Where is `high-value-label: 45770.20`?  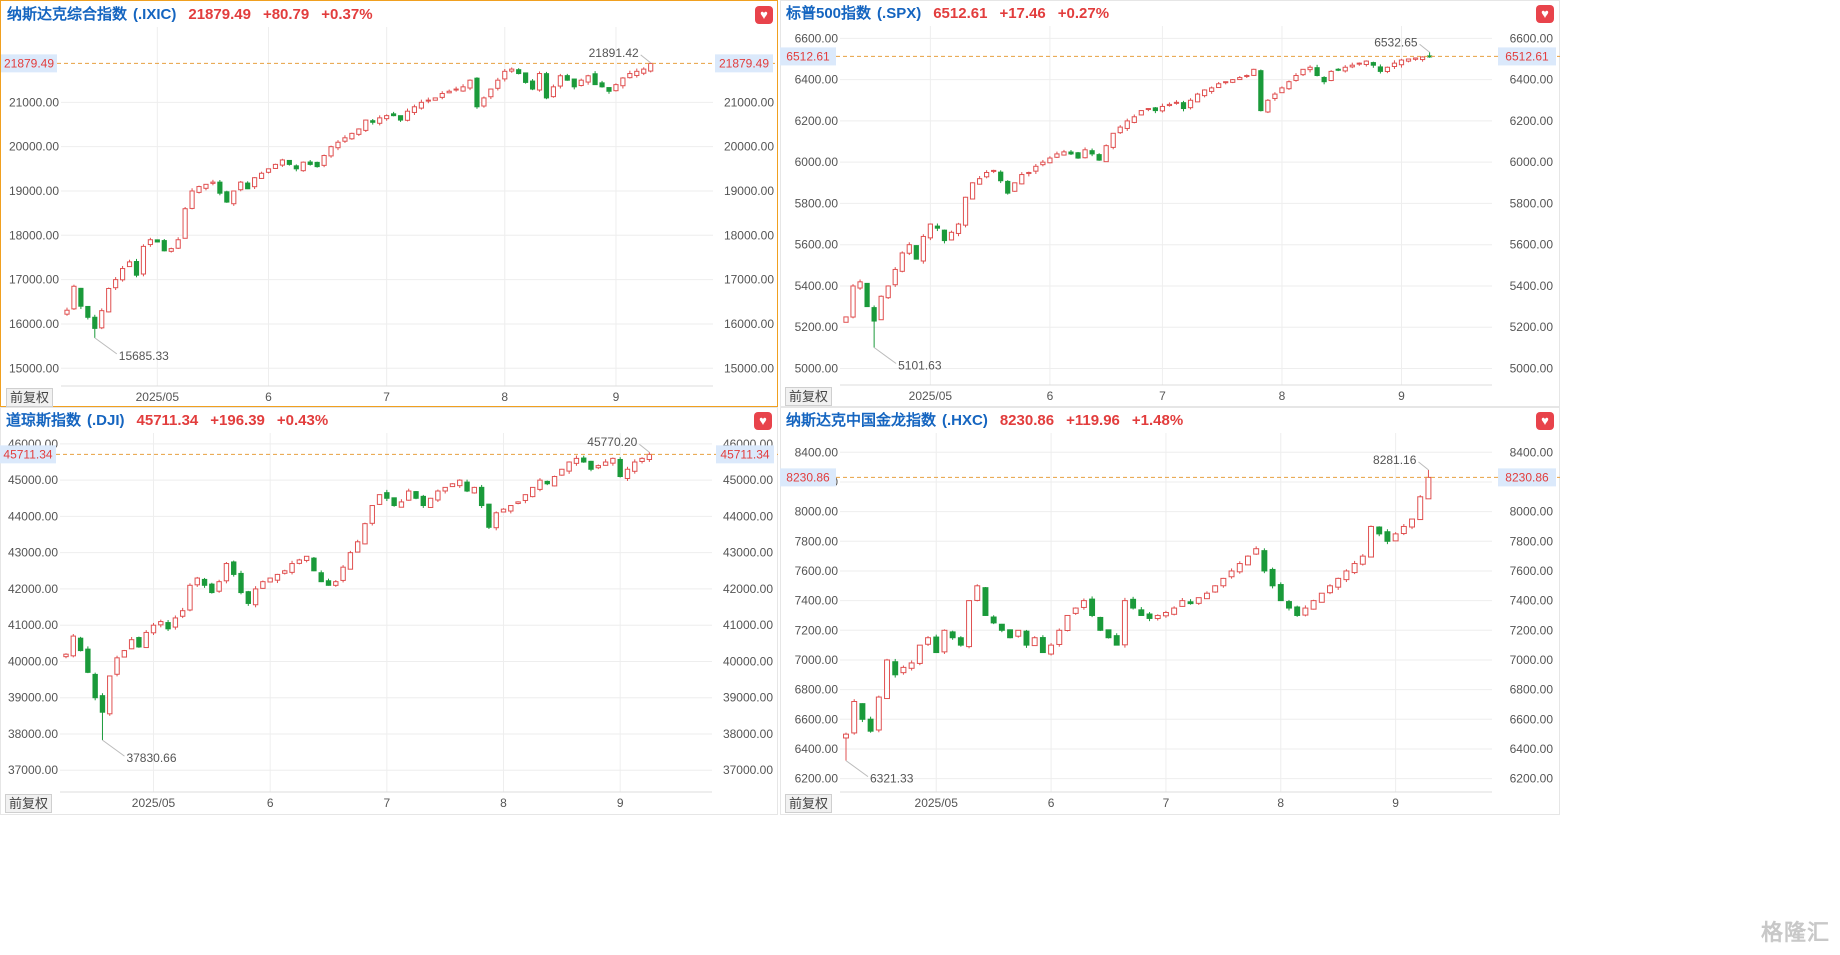
high-value-label: 45770.20 is located at coordinates (612, 442).